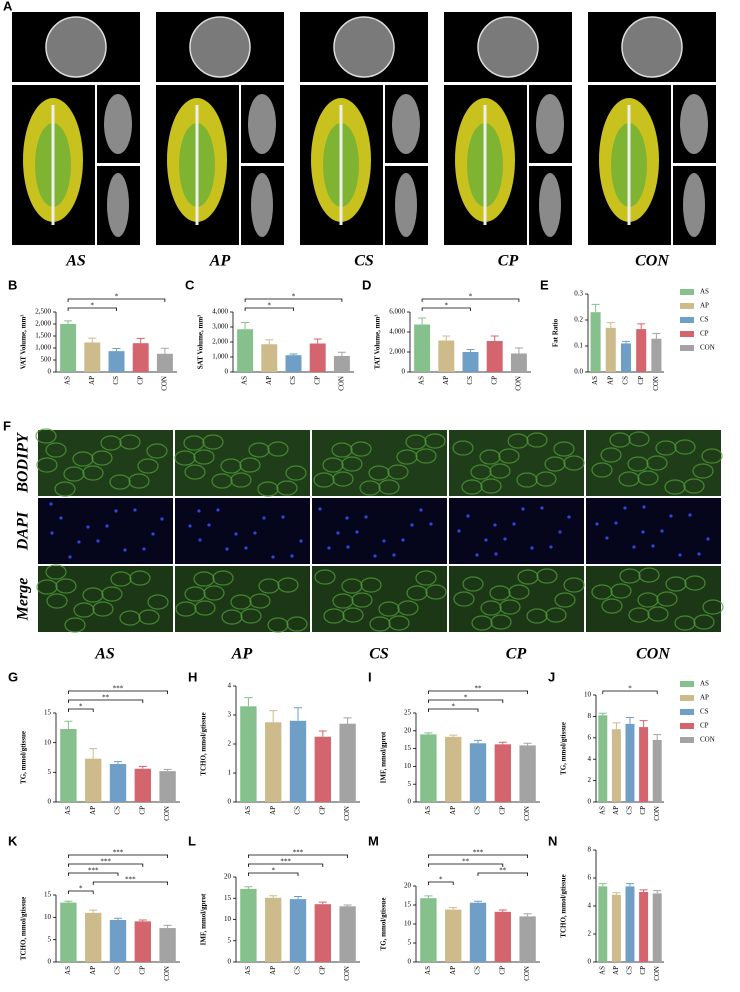 The height and width of the screenshot is (992, 740). What do you see at coordinates (494, 380) in the screenshot?
I see `x-tick-label: CP` at bounding box center [494, 380].